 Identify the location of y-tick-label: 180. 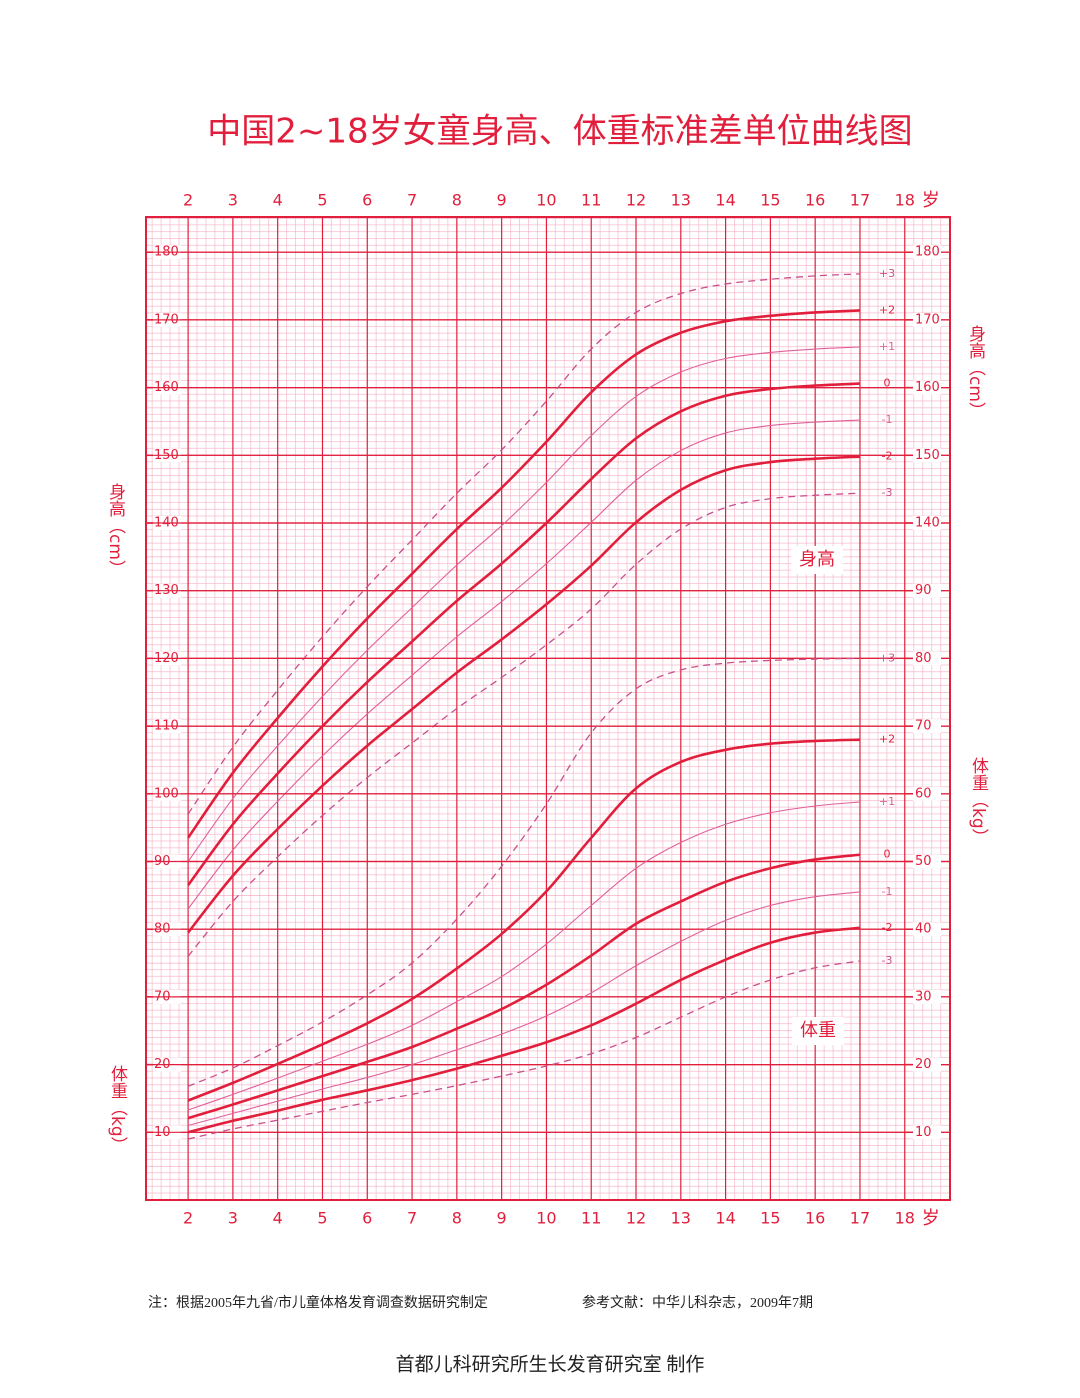
(927, 252).